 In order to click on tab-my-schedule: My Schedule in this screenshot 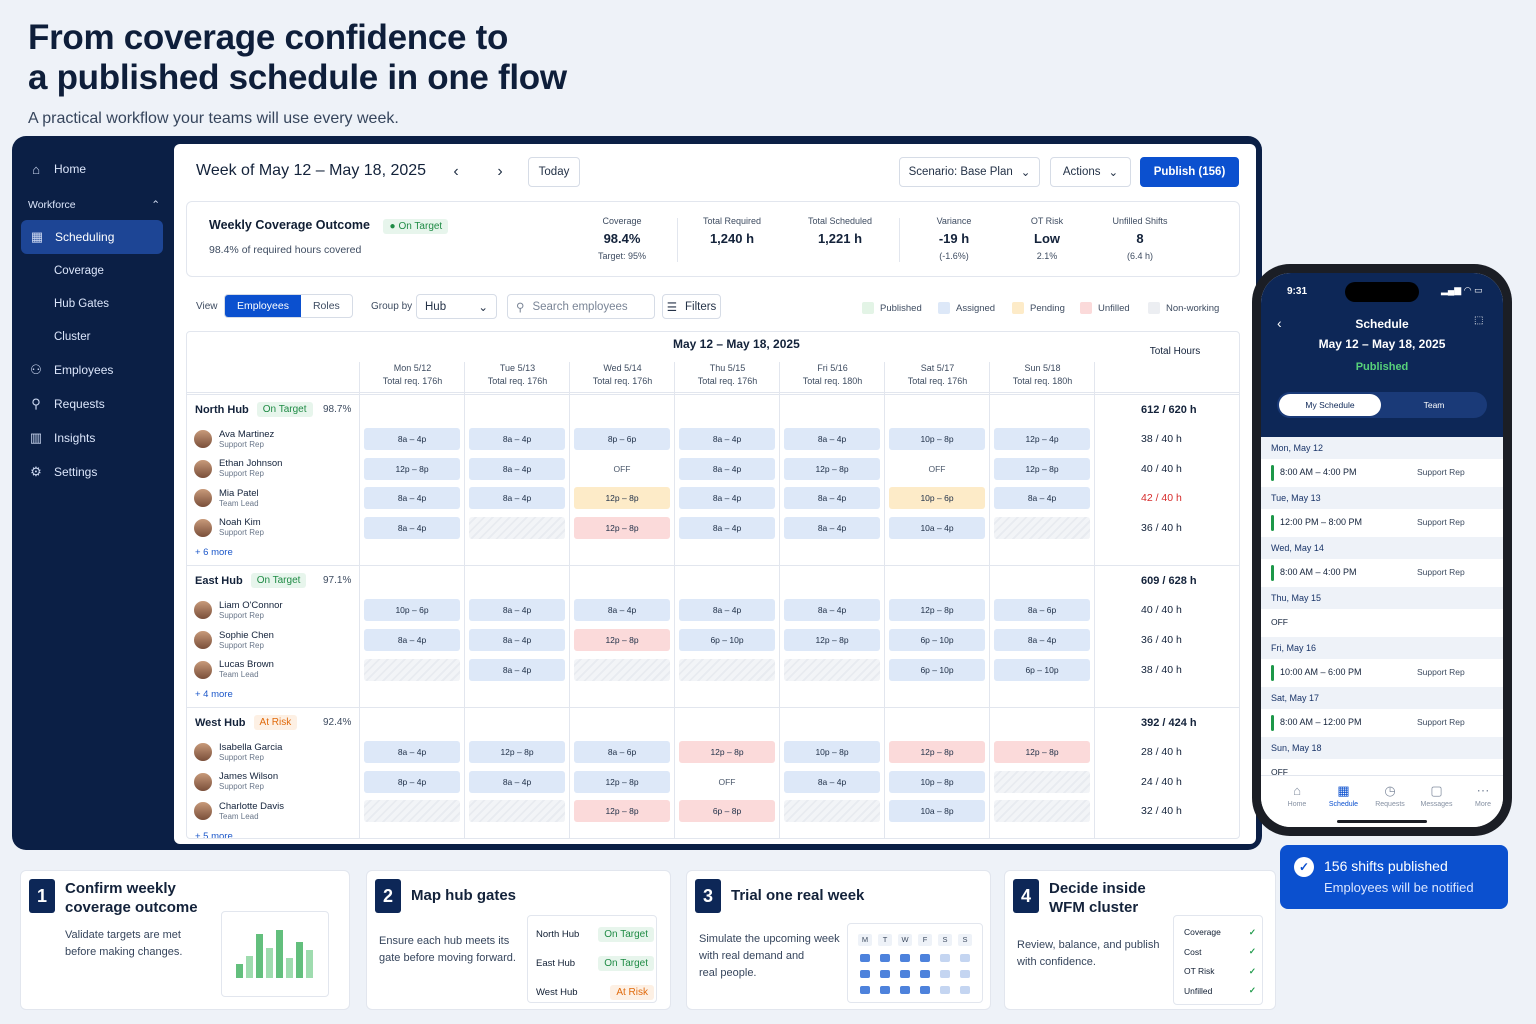, I will do `click(1330, 405)`.